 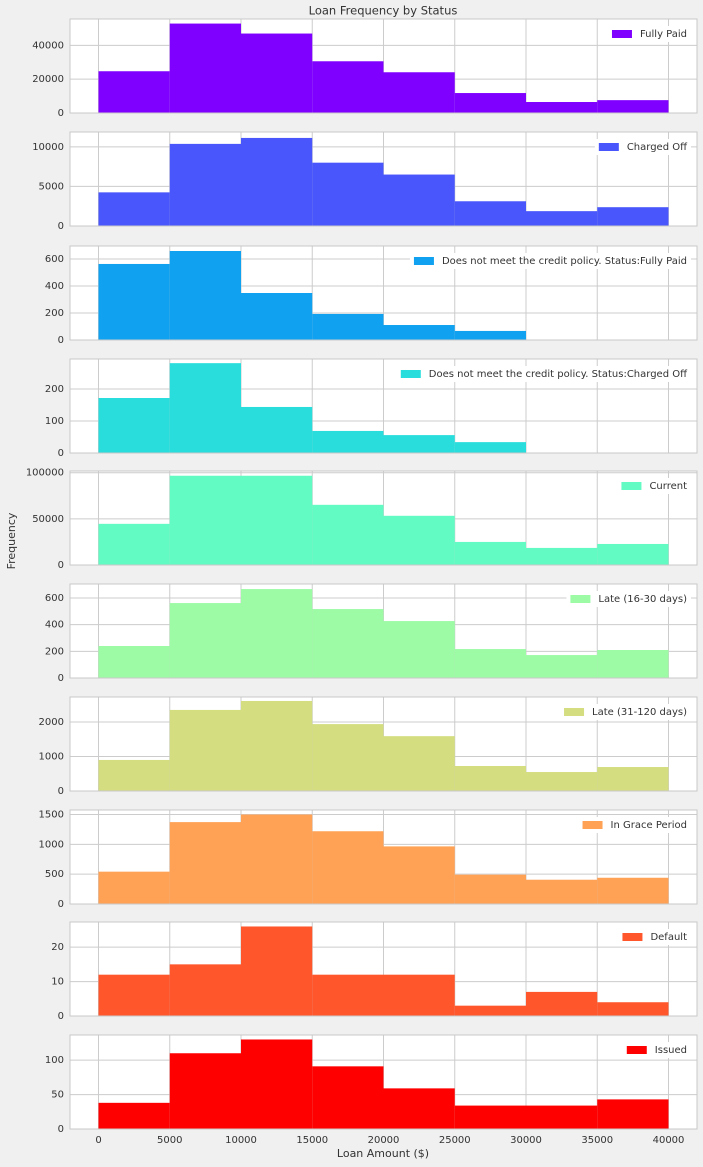 What do you see at coordinates (45, 473) in the screenshot?
I see `y-tick-label: 100000` at bounding box center [45, 473].